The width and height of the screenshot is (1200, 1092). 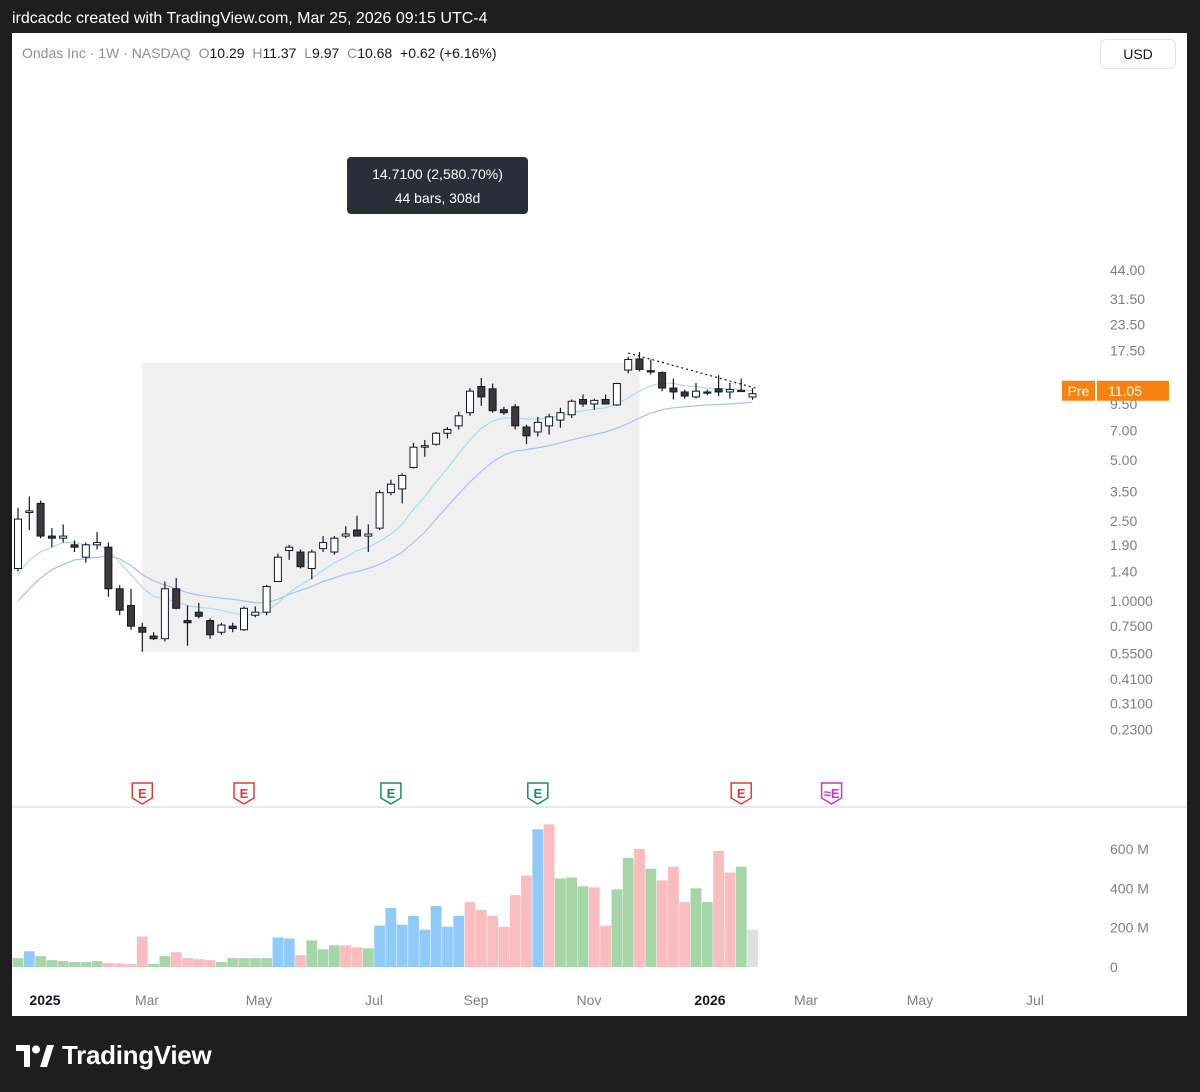 I want to click on time-tick-label: May, so click(x=259, y=1000).